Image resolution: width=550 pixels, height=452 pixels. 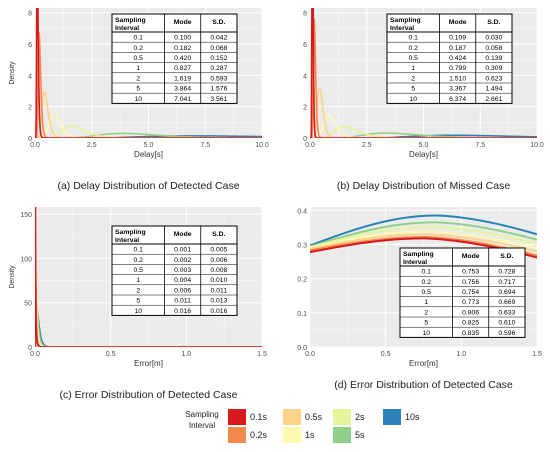 What do you see at coordinates (26, 215) in the screenshot?
I see `y-tick-label: 150` at bounding box center [26, 215].